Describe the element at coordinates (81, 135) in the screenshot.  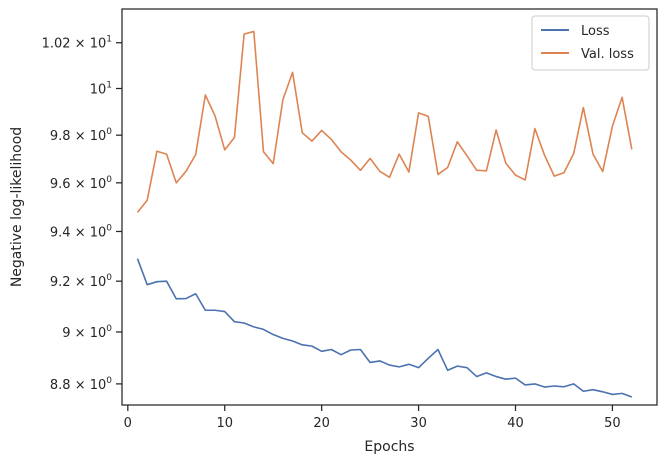
I see `y-tick-label: 9.8 × 100` at that location.